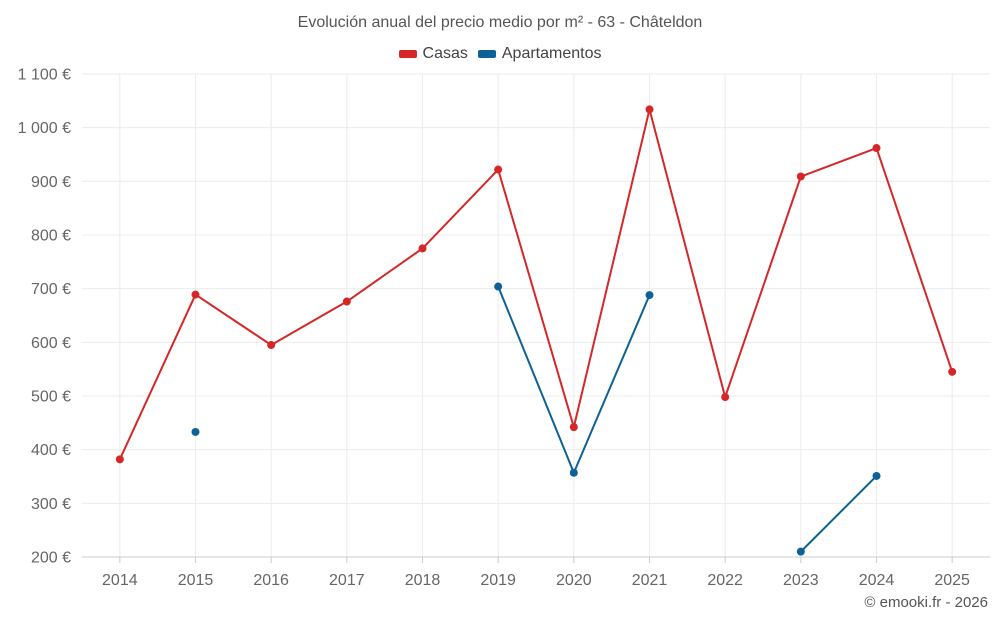 The width and height of the screenshot is (1000, 625). I want to click on y-tick-label: 700 €, so click(51, 289).